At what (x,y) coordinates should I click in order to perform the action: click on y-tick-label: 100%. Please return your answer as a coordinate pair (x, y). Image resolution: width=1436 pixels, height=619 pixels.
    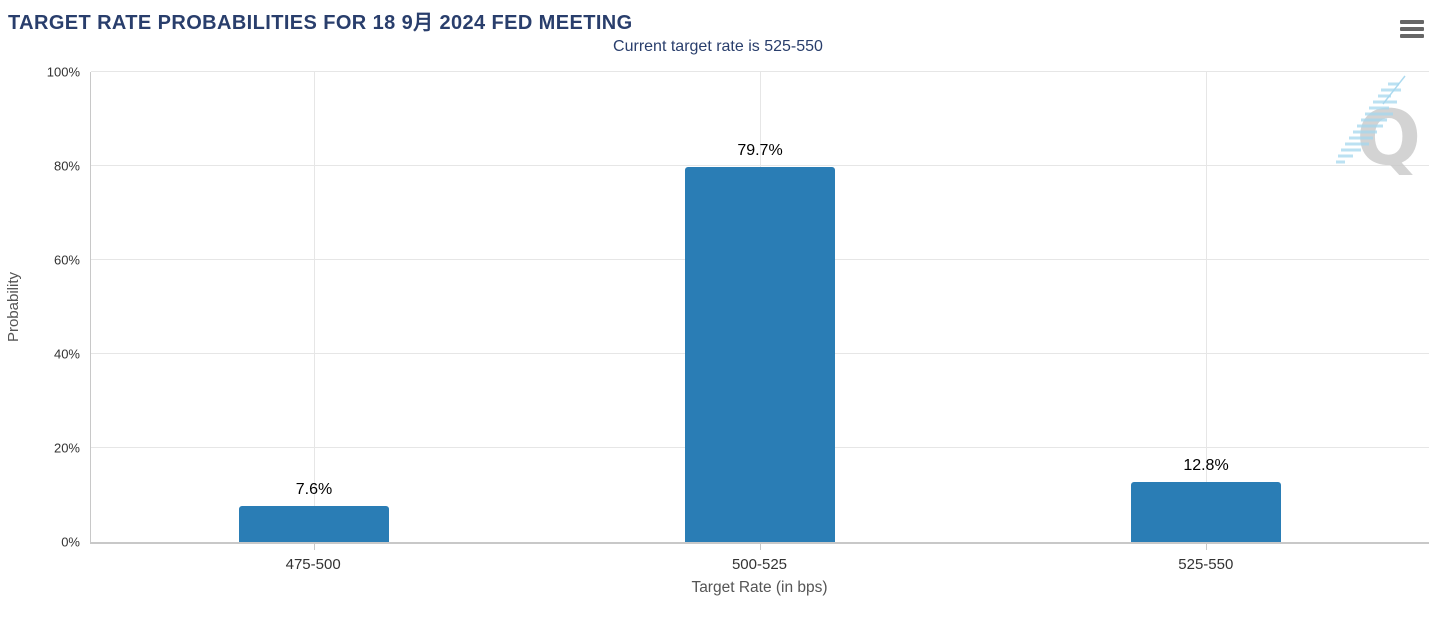
    Looking at the image, I should click on (63, 72).